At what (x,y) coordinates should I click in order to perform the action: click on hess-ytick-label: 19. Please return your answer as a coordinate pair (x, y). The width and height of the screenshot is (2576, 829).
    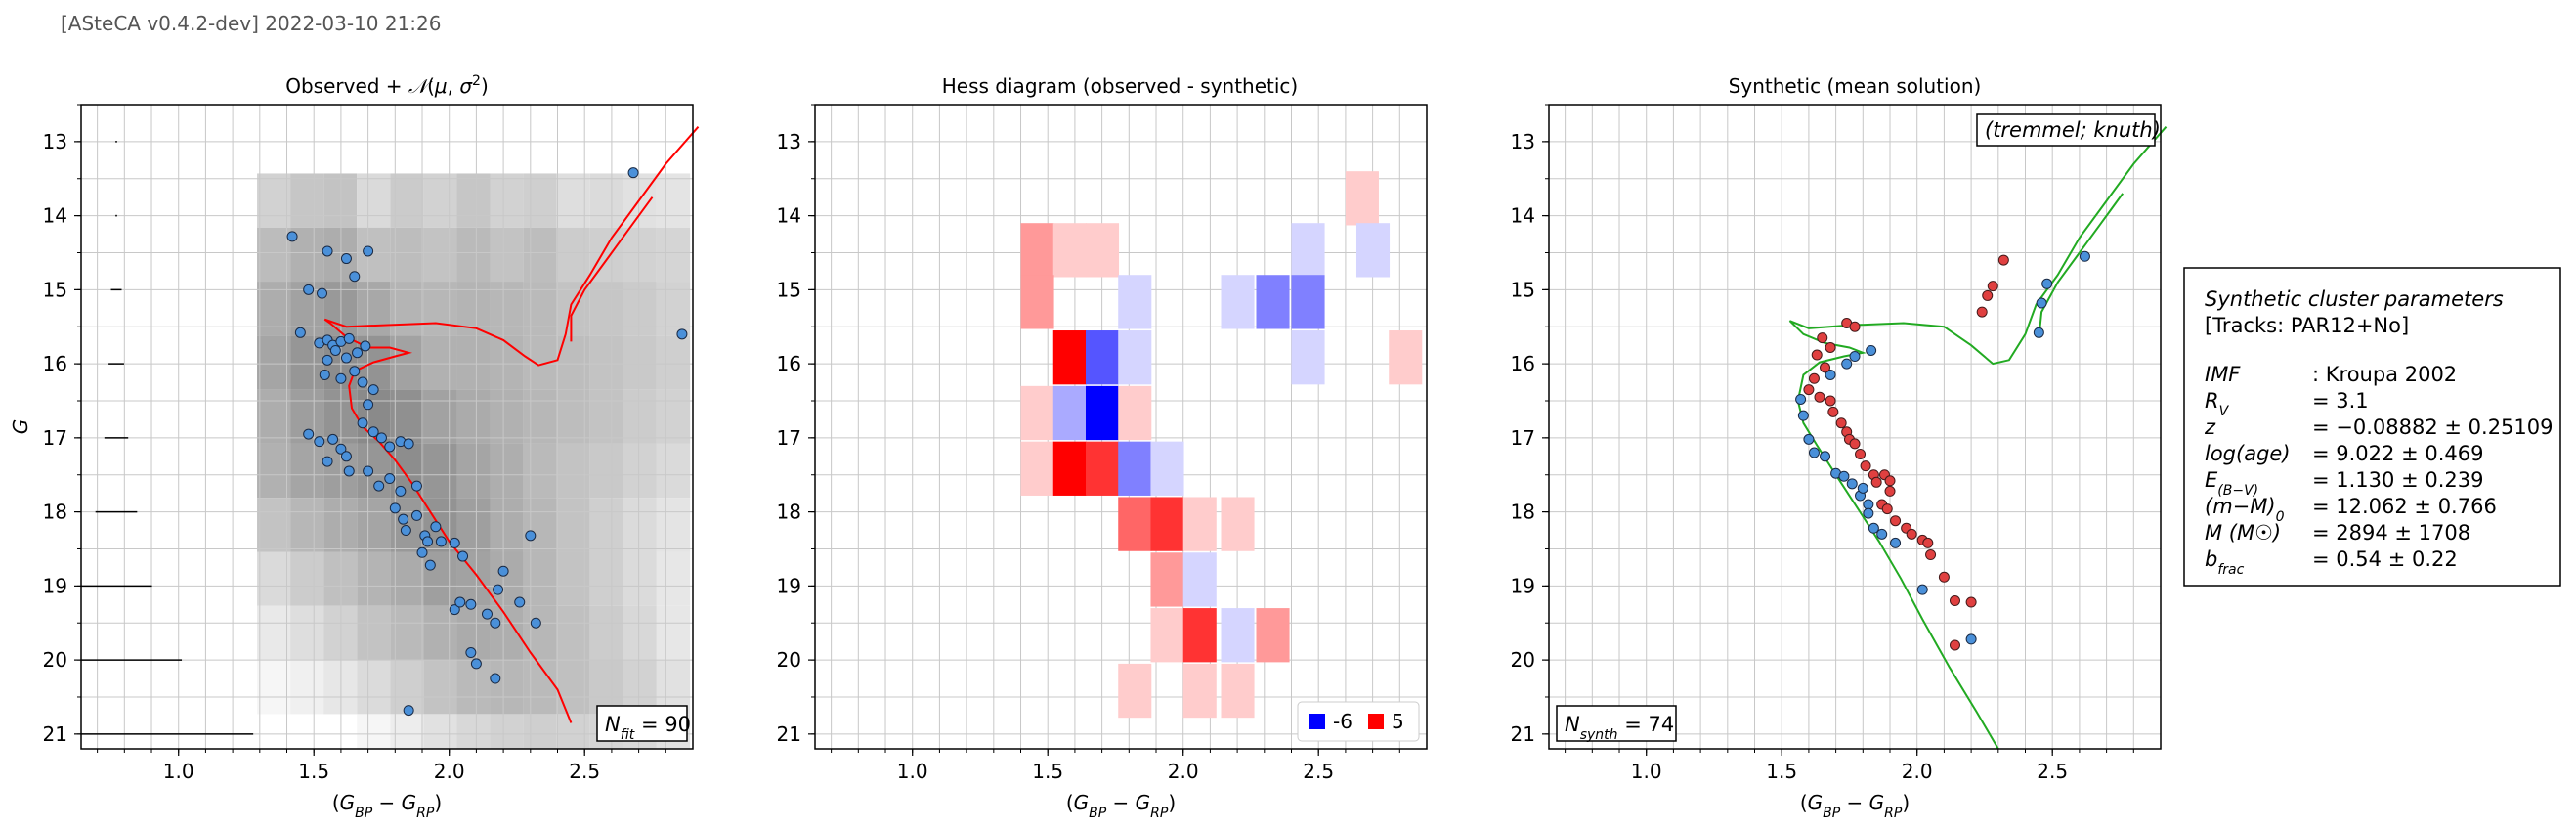
    Looking at the image, I should click on (789, 585).